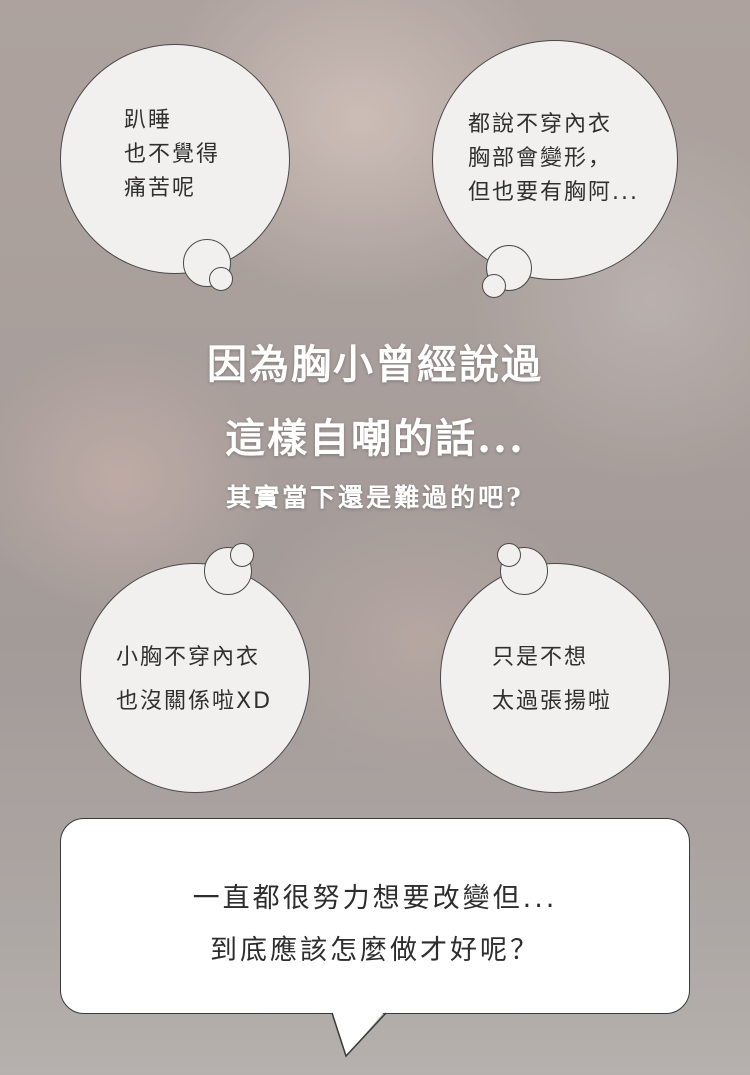 The width and height of the screenshot is (750, 1075). What do you see at coordinates (375, 950) in the screenshot?
I see `speech-text-line-2: 到底應該怎麼做才好呢？` at bounding box center [375, 950].